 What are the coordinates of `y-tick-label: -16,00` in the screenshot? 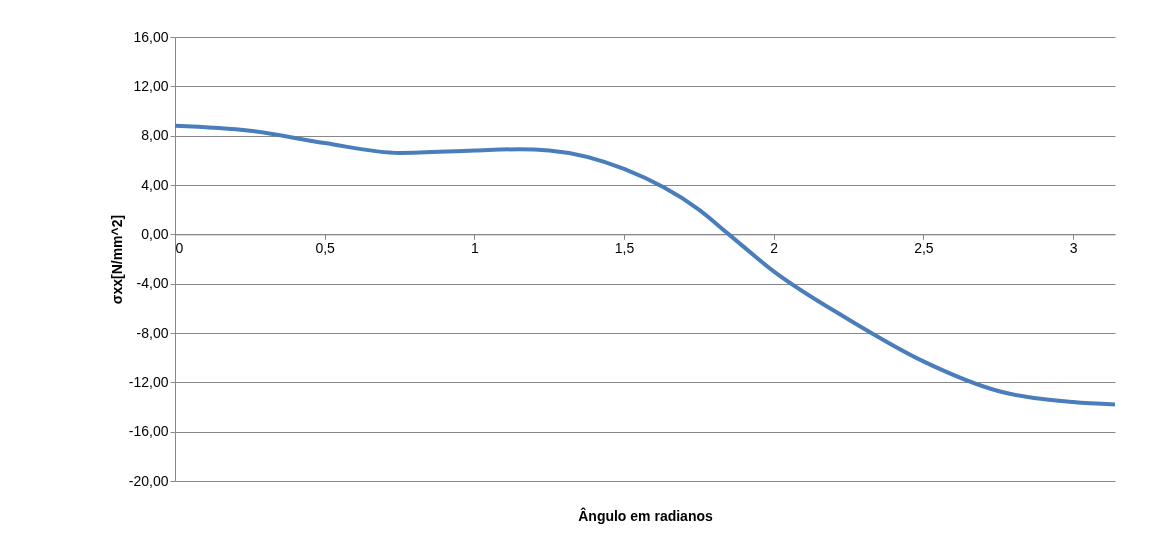 It's located at (148, 431).